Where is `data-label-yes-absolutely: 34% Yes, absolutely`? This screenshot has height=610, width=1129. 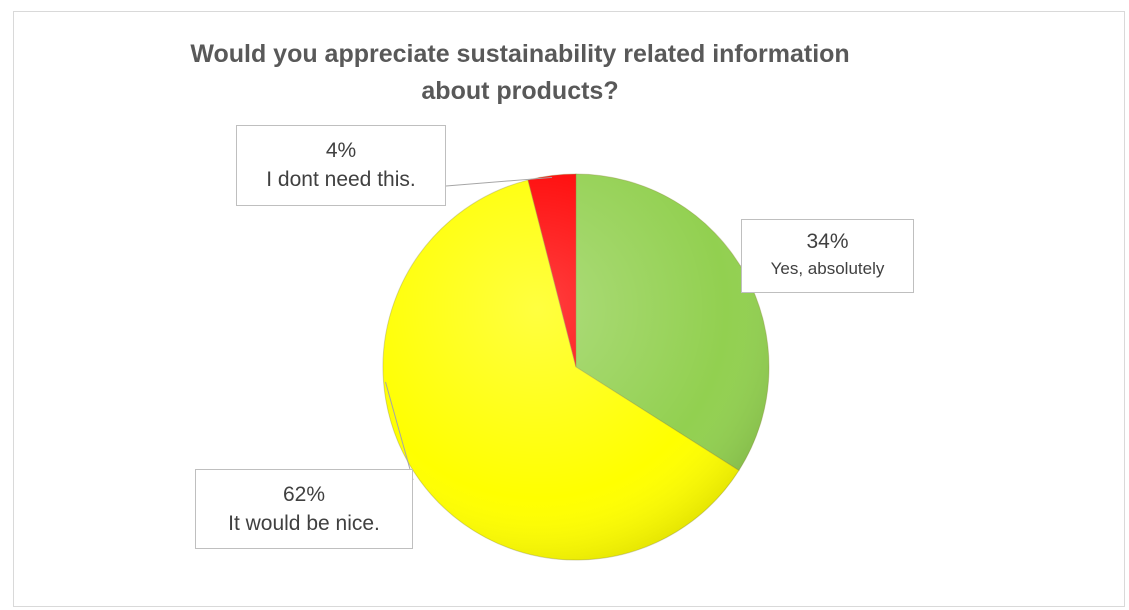 data-label-yes-absolutely: 34% Yes, absolutely is located at coordinates (827, 256).